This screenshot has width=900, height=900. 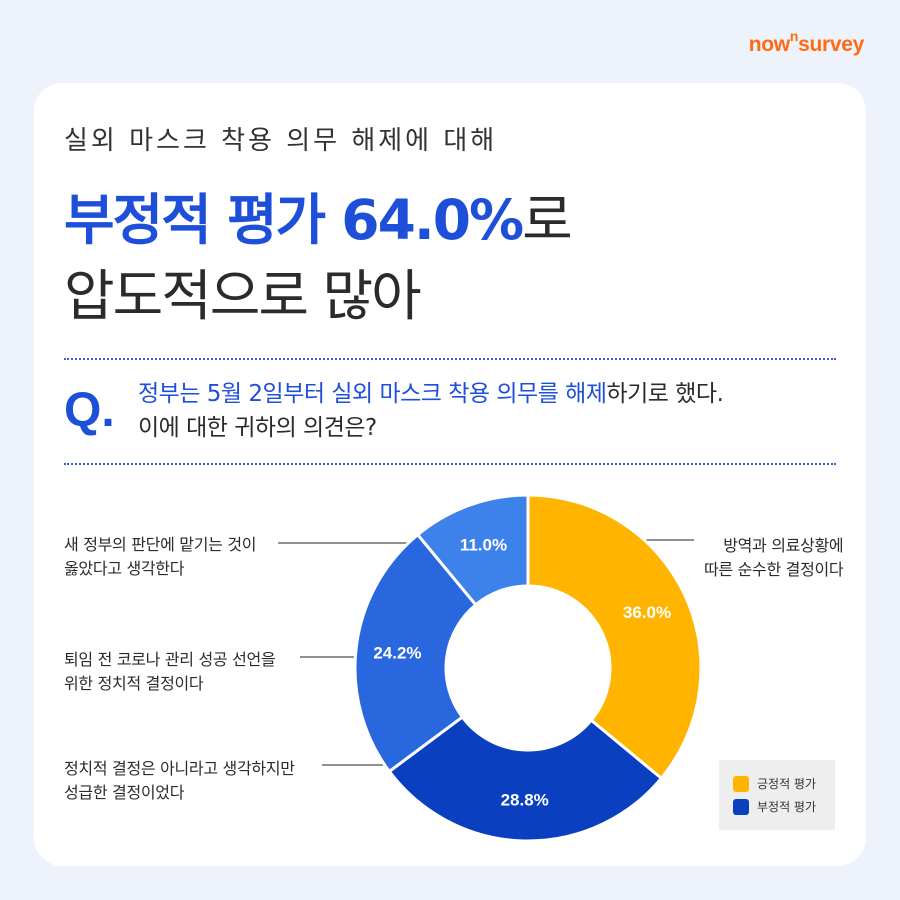 I want to click on question-highlight: 정부는 5월 2일부터 실외 마스크 착용 의무를 해제, so click(x=372, y=394).